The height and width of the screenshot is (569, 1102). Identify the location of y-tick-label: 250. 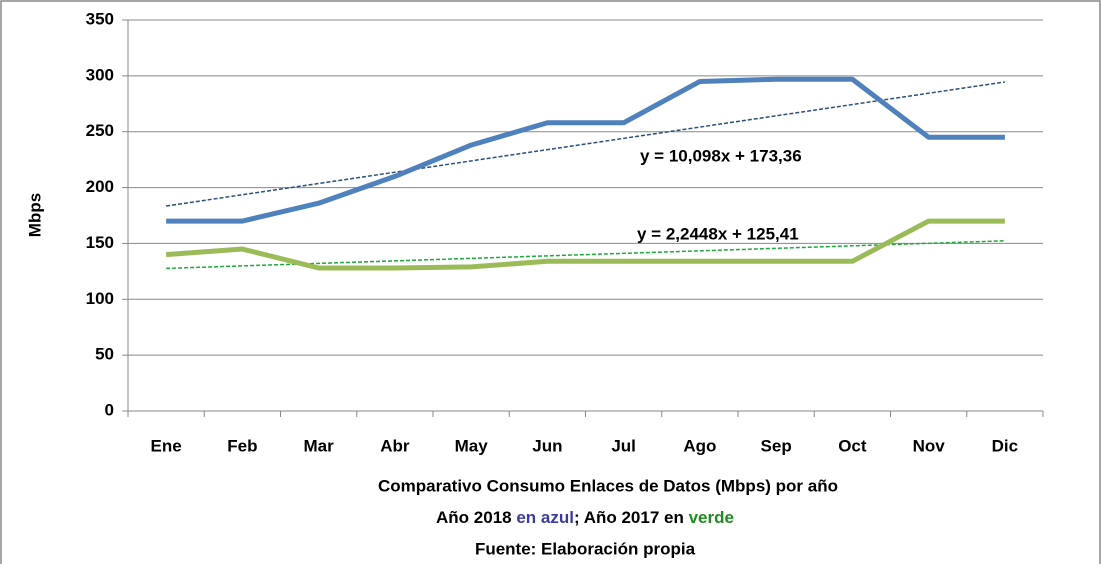
(100, 130).